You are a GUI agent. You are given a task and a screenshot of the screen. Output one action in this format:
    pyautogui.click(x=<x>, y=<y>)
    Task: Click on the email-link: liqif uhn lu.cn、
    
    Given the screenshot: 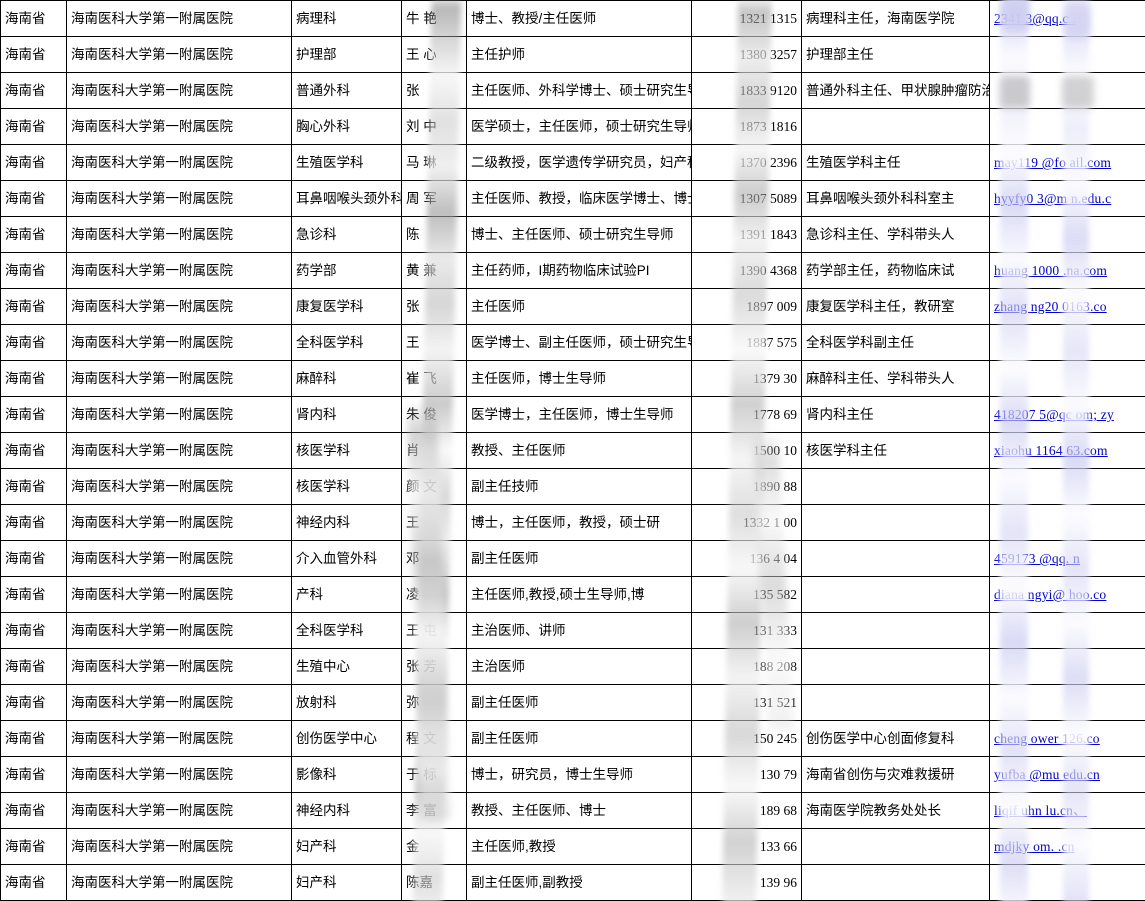 What is the action you would take?
    pyautogui.click(x=1040, y=810)
    